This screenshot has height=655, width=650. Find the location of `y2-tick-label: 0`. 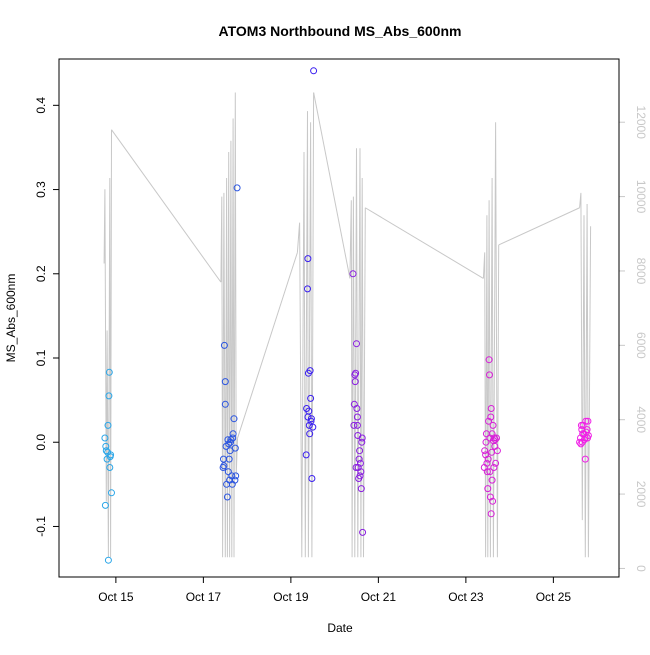

y2-tick-label: 0 is located at coordinates (641, 568).